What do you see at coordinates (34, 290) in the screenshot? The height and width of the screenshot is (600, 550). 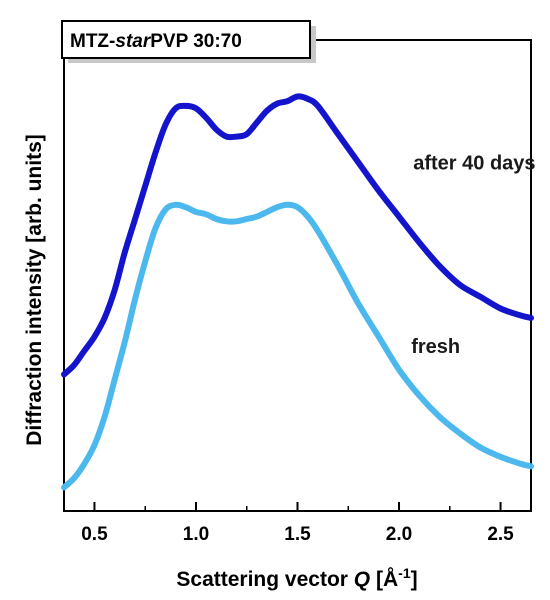 I see `y-axis-label: Diffraction intensity [arb. units]` at bounding box center [34, 290].